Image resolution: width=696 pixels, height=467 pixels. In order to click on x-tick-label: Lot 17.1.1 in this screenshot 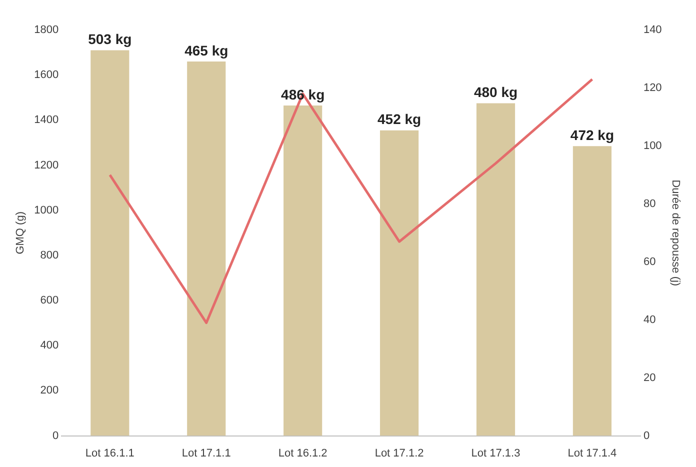, I will do `click(206, 453)`.